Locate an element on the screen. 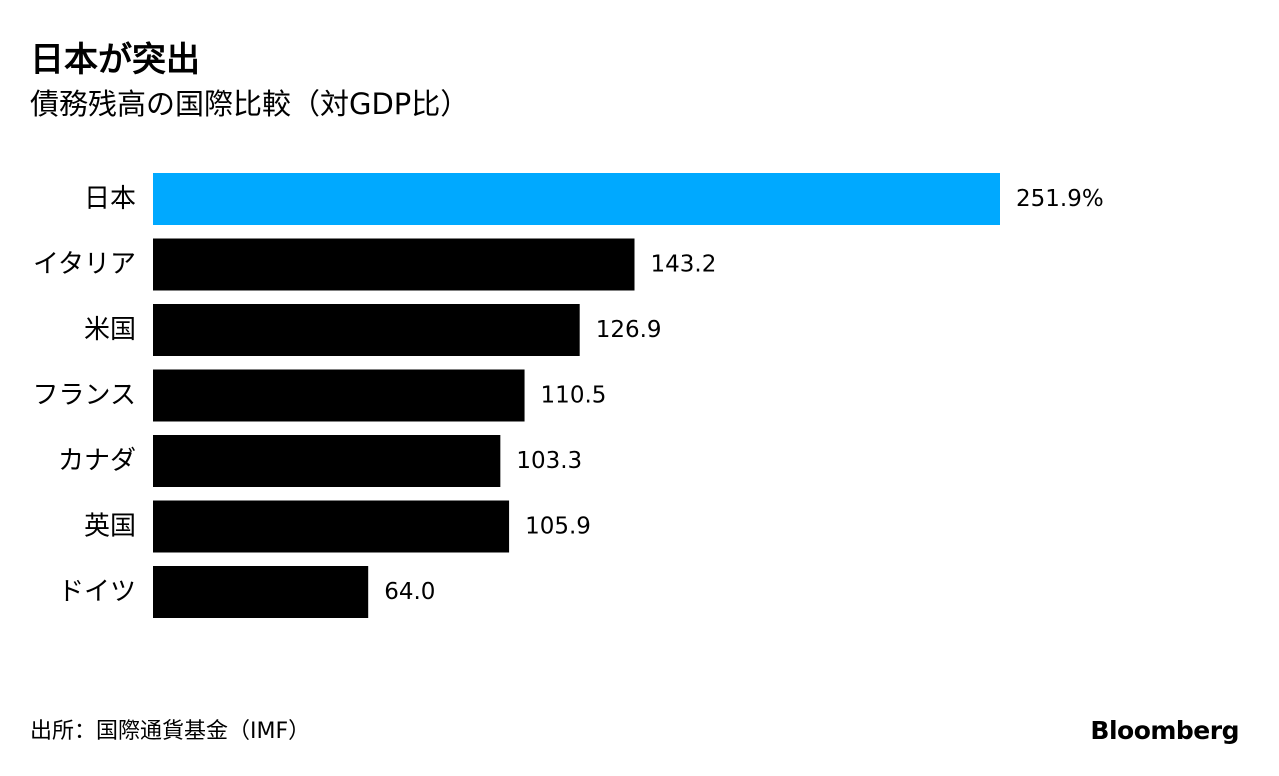 The image size is (1279, 776). value-label: 110.5 is located at coordinates (574, 396).